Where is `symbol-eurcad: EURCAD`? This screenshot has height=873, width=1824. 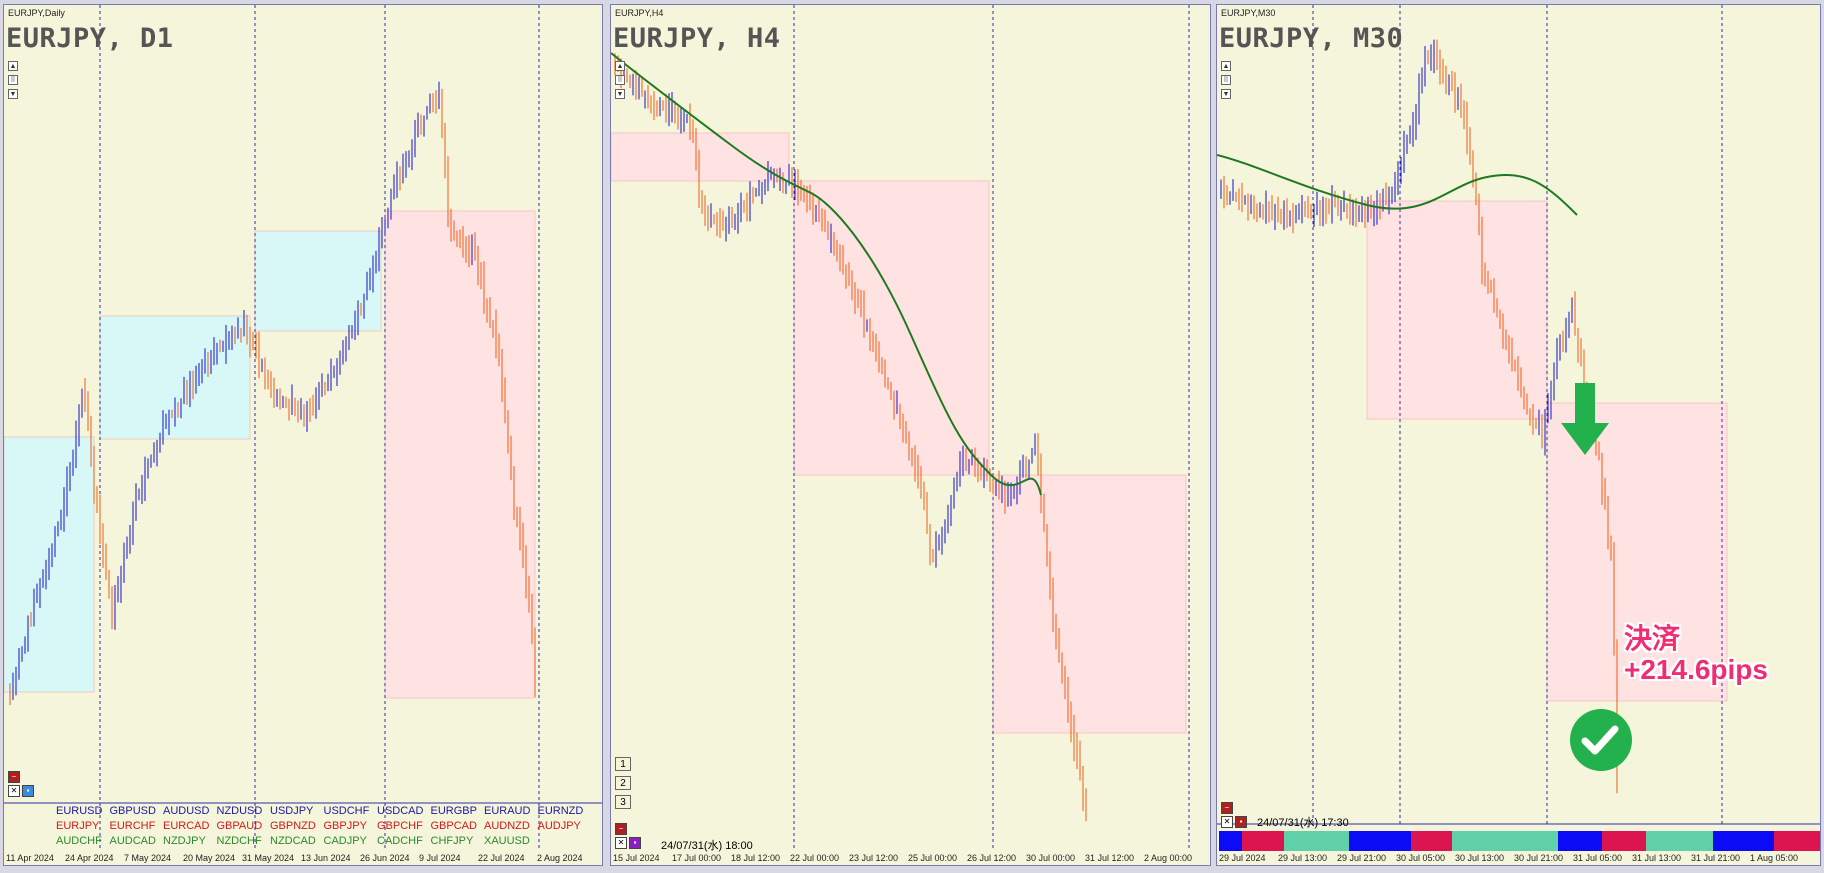
symbol-eurcad: EURCAD is located at coordinates (186, 826).